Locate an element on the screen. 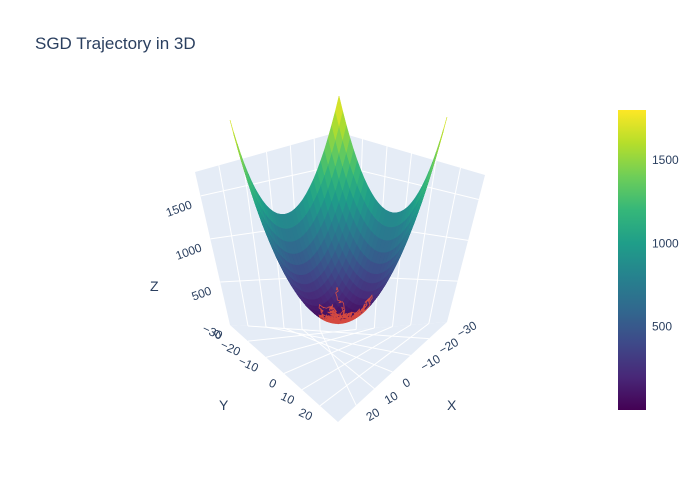 This screenshot has width=700, height=500. sgd-trajectory is located at coordinates (345, 306).